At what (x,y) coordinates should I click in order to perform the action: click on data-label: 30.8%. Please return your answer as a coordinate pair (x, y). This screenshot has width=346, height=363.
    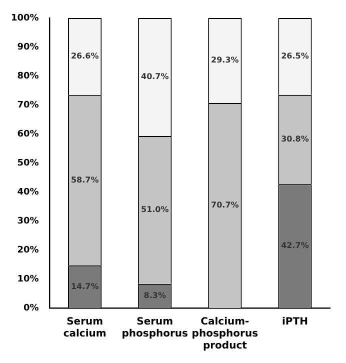
    Looking at the image, I should click on (295, 139).